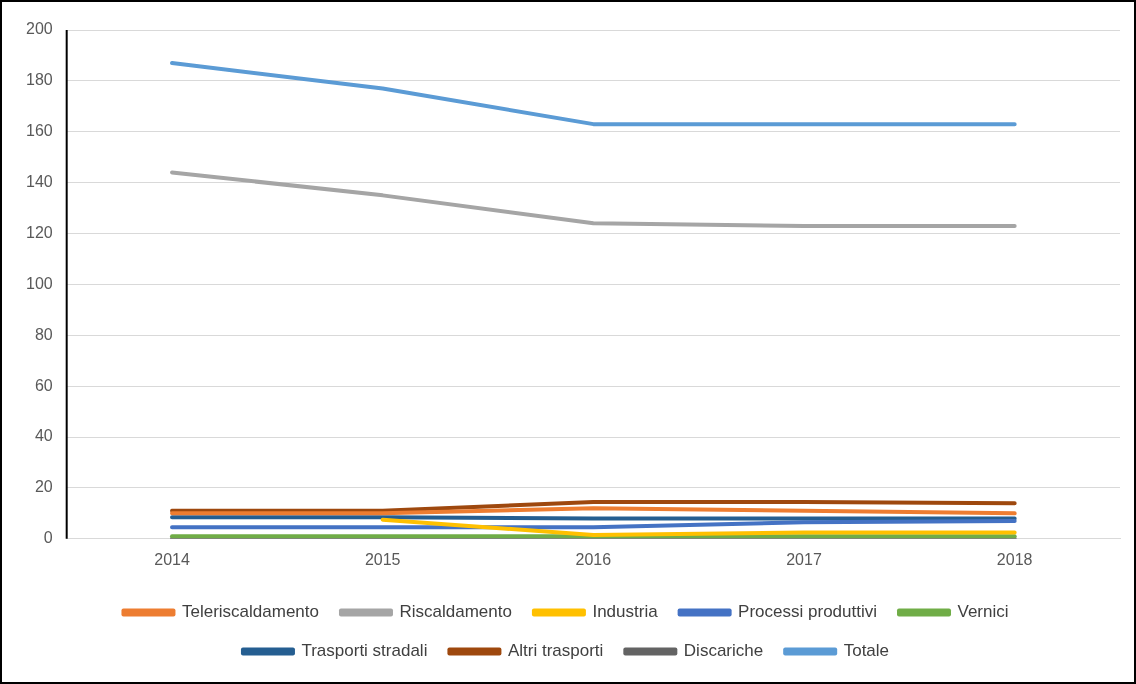 Image resolution: width=1136 pixels, height=684 pixels. Describe the element at coordinates (39, 131) in the screenshot. I see `y-tick-label: 160` at that location.